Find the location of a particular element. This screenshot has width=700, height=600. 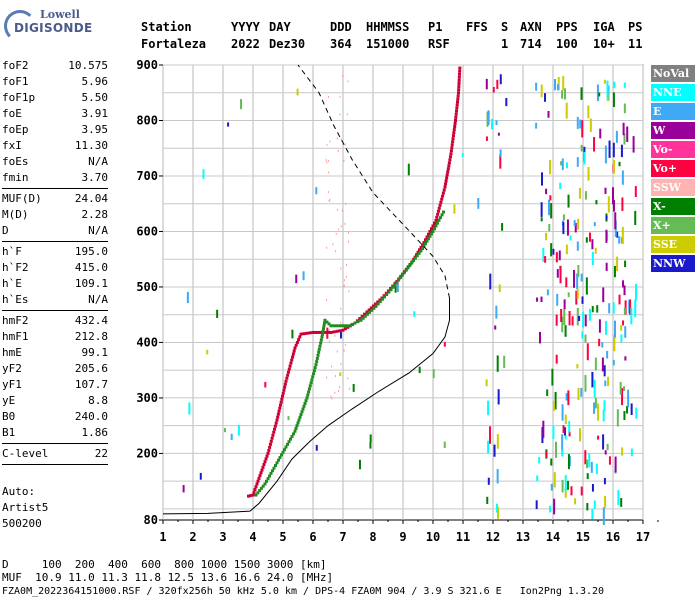

param-row: foF1 5.96 is located at coordinates (55, 82).